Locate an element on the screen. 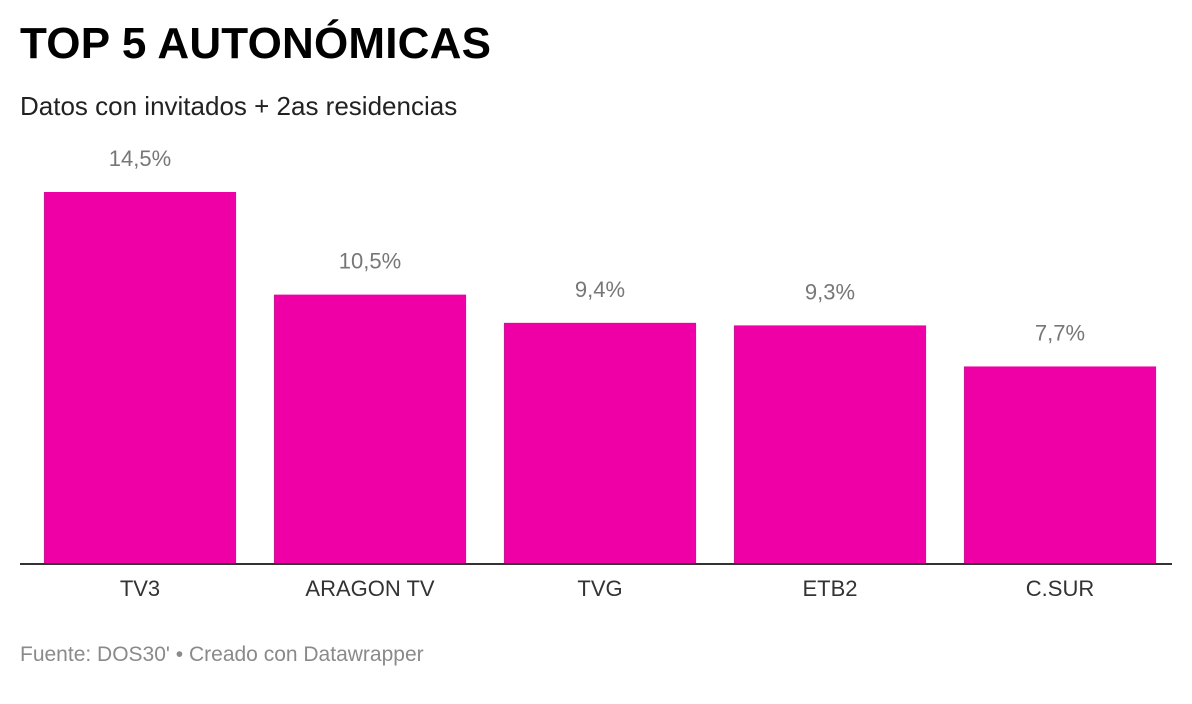  chart-title: TOP 5 AUTONÓMICAS is located at coordinates (256, 43).